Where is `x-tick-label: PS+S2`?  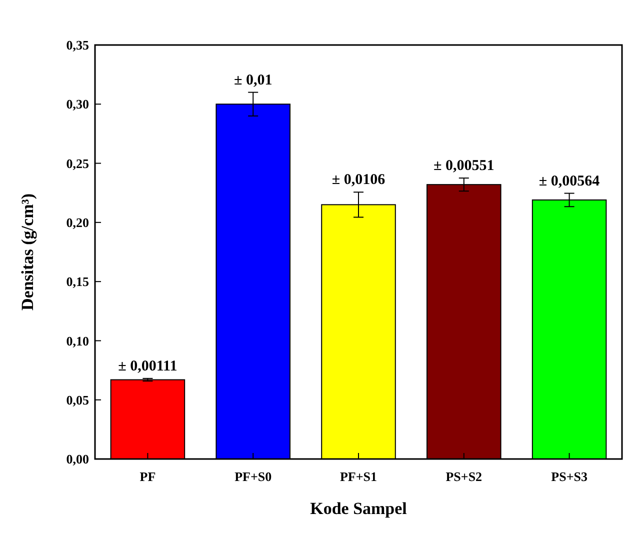 x-tick-label: PS+S2 is located at coordinates (464, 476).